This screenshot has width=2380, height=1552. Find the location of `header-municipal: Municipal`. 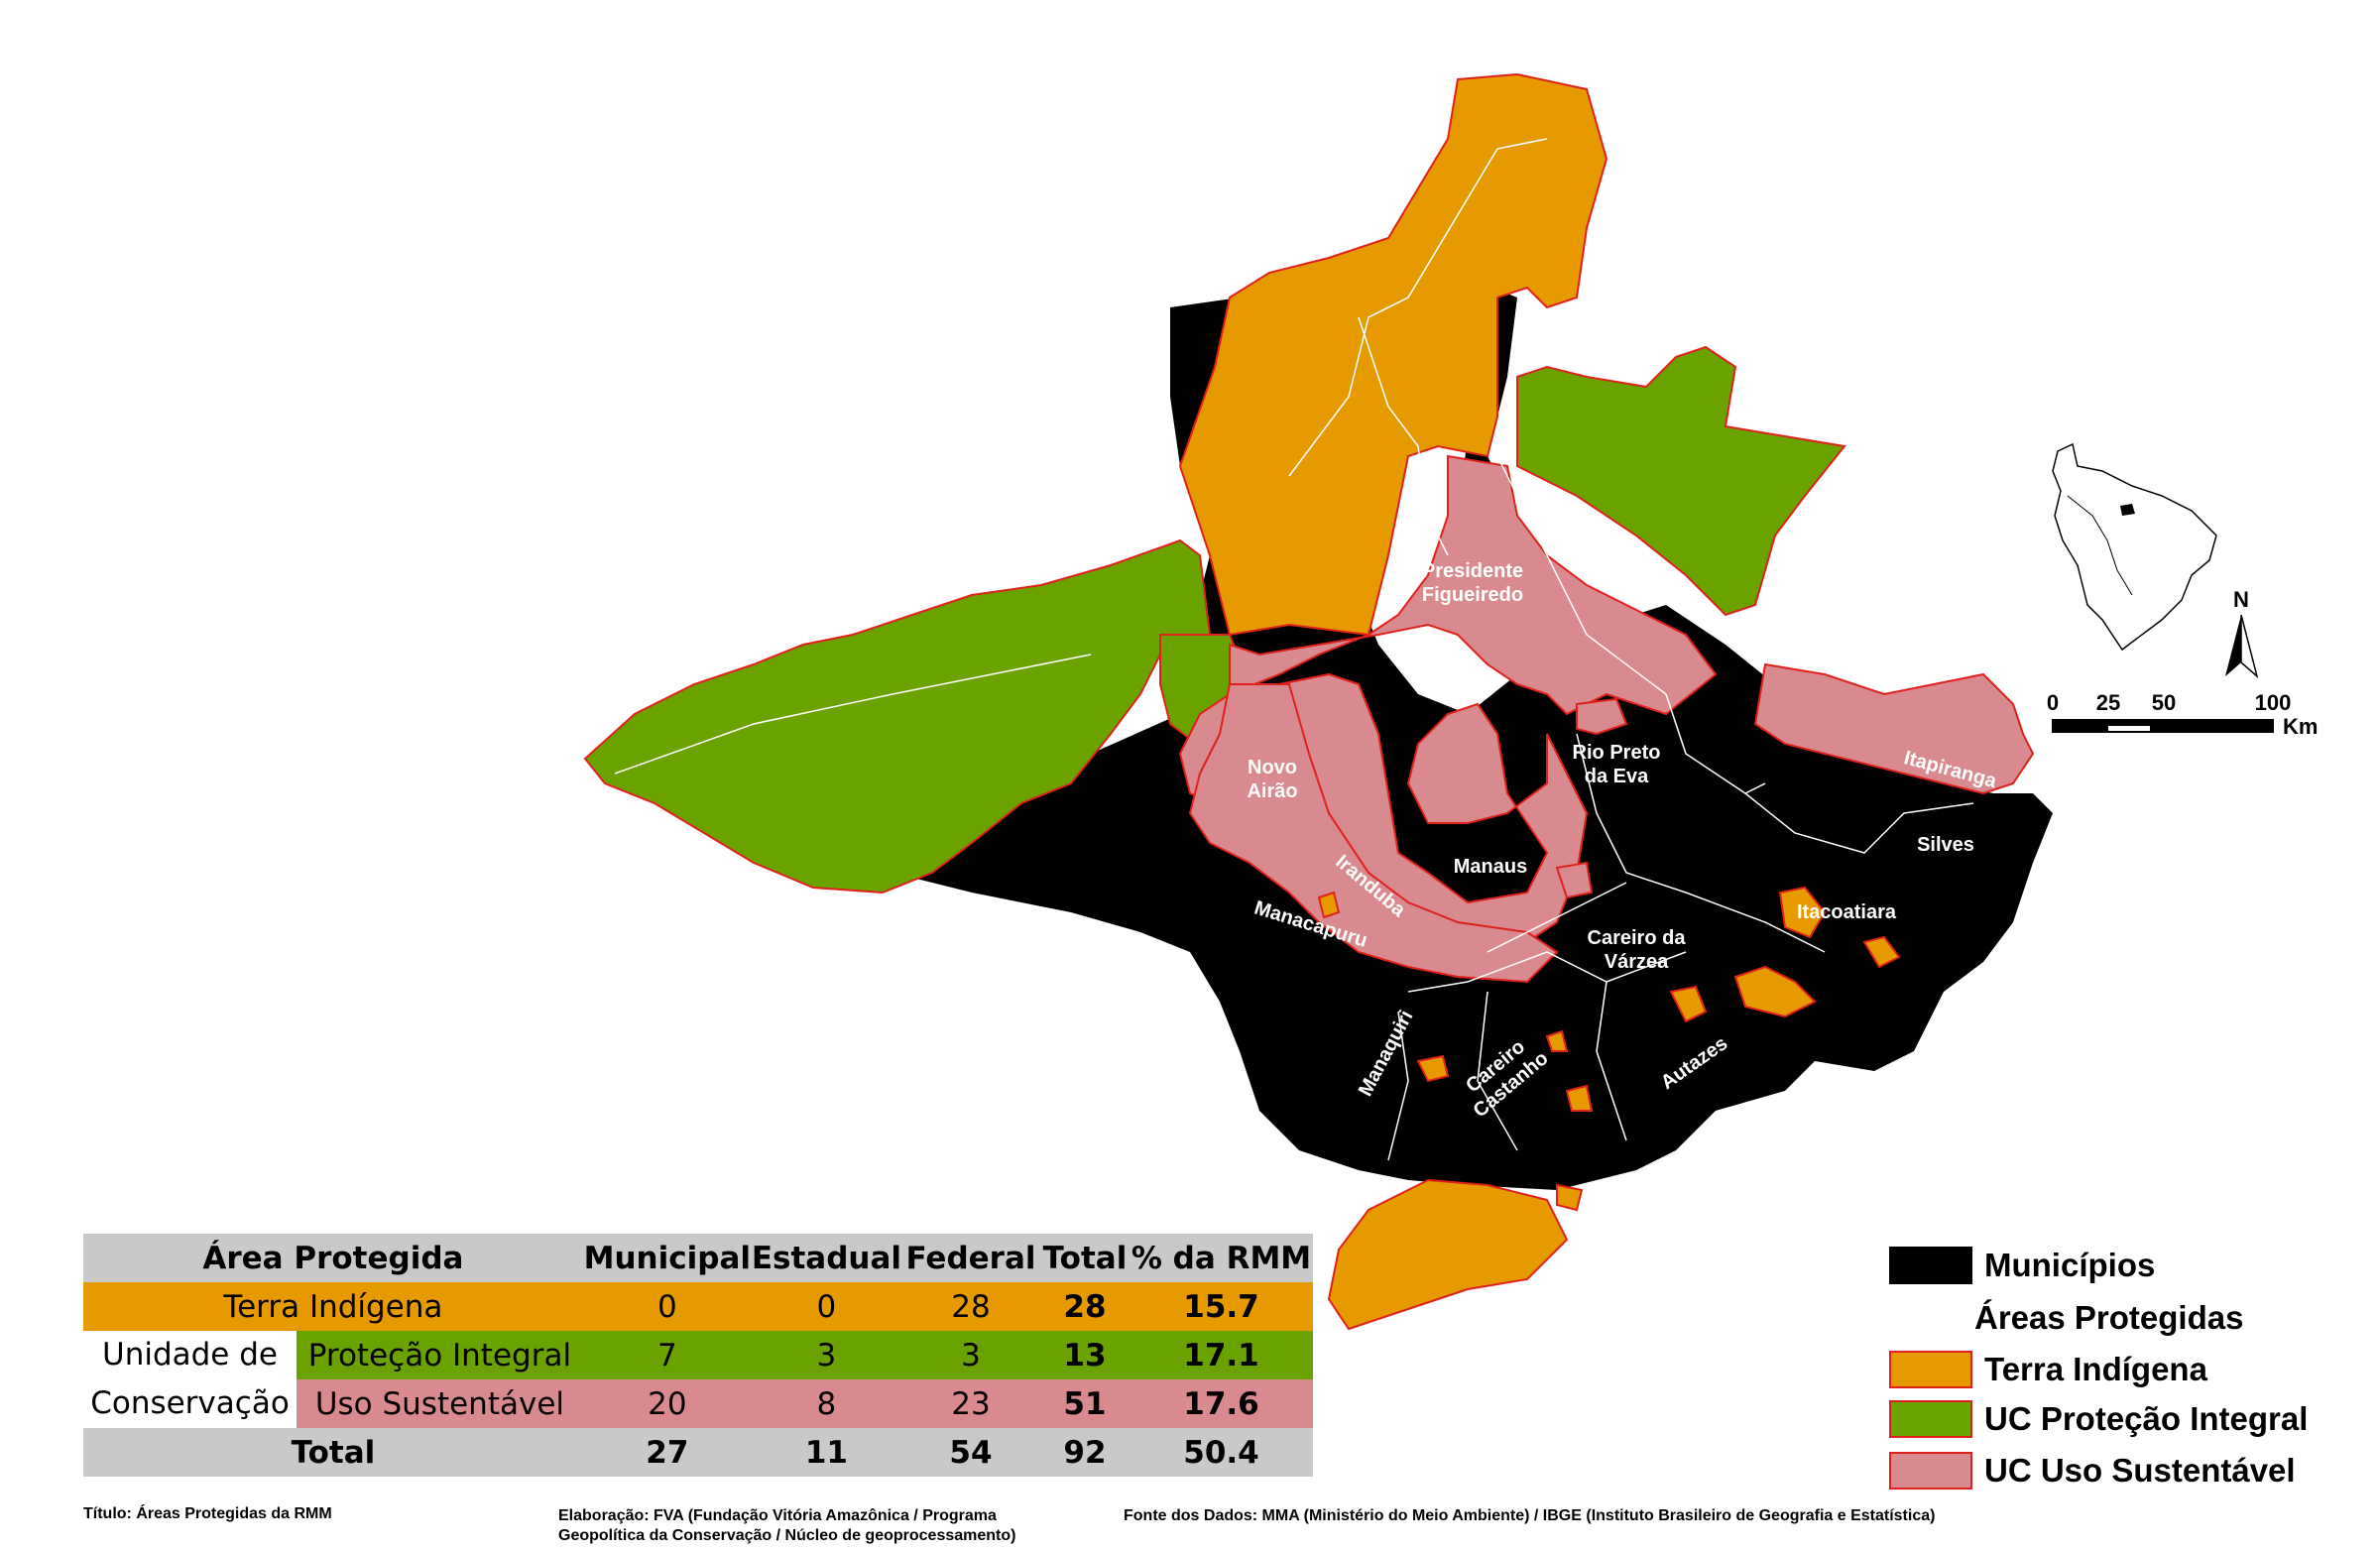

header-municipal: Municipal is located at coordinates (667, 1258).